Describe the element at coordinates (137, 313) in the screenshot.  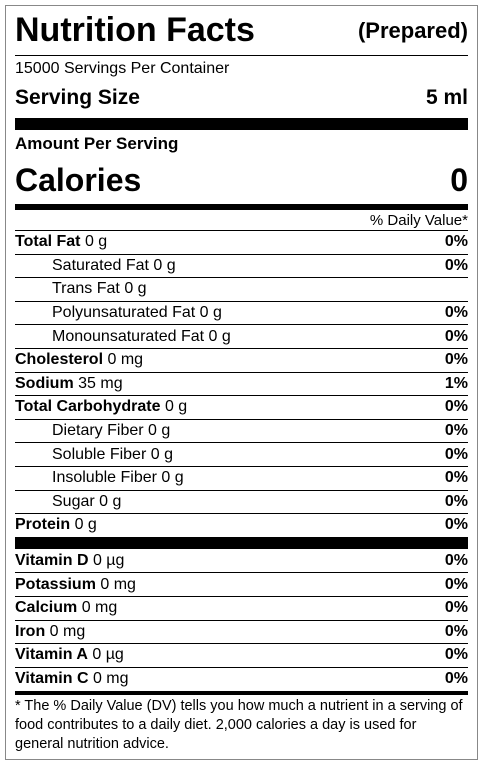
I see `nutrient-cell: Polyunsaturated Fat 0 g` at that location.